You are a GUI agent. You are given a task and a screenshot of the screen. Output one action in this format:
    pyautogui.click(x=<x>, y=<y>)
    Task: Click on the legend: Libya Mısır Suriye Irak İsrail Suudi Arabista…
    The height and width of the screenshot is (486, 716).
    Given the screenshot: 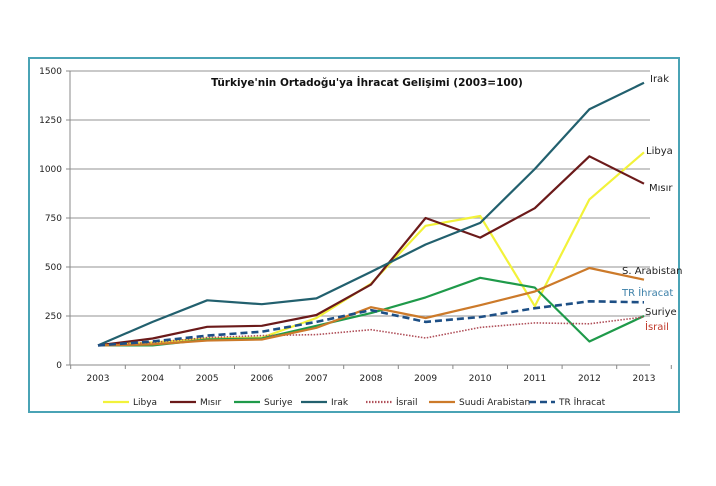 What is the action you would take?
    pyautogui.click(x=354, y=402)
    